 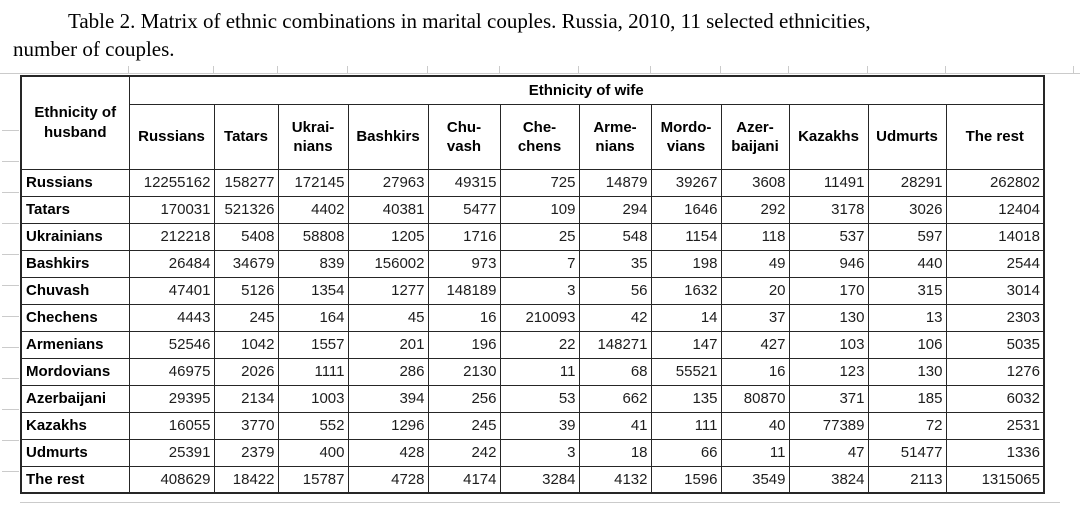 What do you see at coordinates (388, 344) in the screenshot?
I see `couples-count-cell: 201` at bounding box center [388, 344].